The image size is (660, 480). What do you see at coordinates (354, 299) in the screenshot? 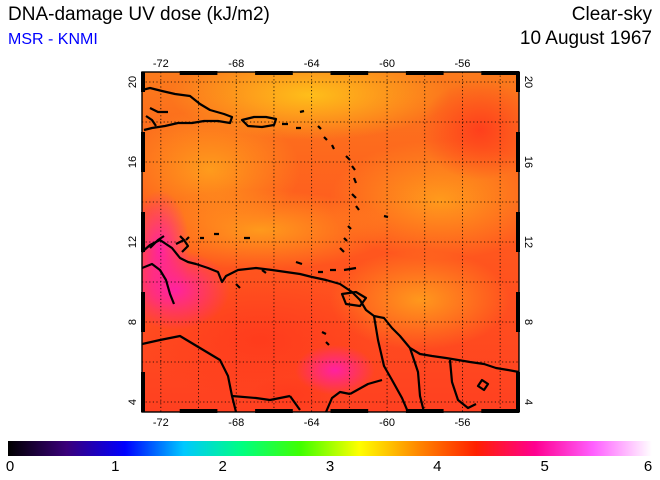
I see `trinidad-coast` at bounding box center [354, 299].